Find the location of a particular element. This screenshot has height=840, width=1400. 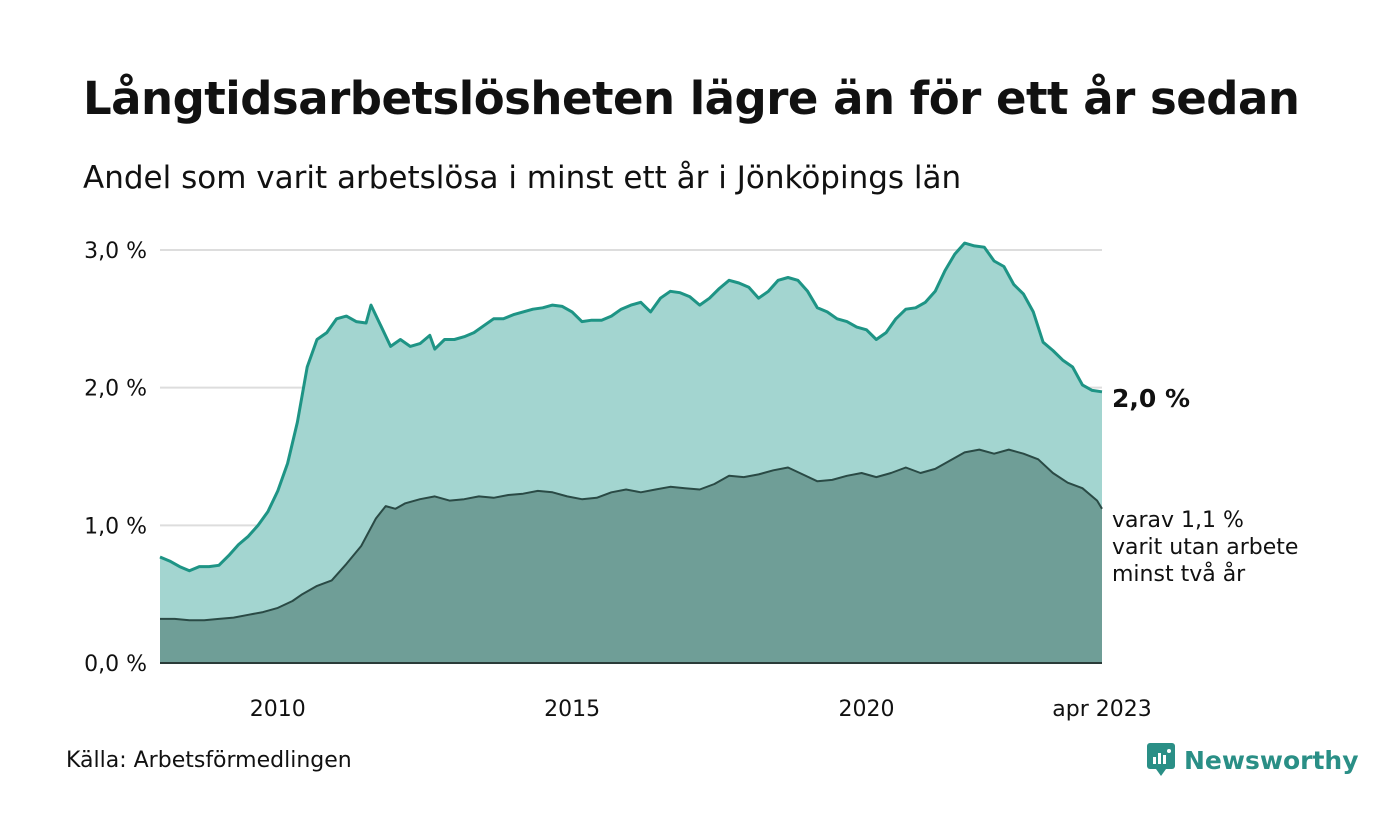

x-axis-ticks: 2010 2015 2020 apr 2023 is located at coordinates (701, 709).